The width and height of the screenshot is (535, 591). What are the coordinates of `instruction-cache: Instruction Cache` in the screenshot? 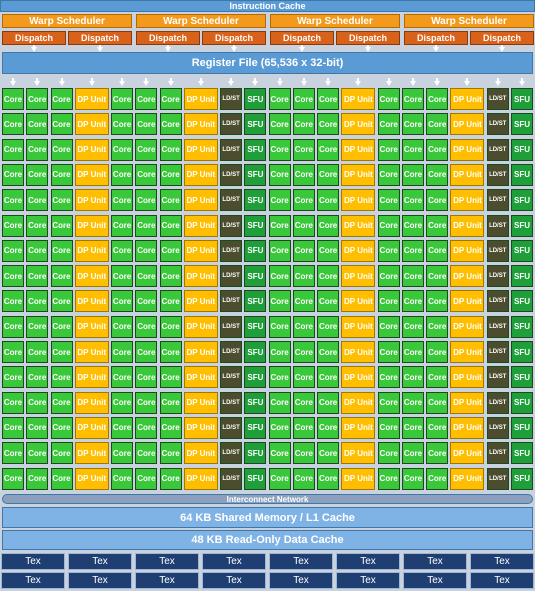 It's located at (267, 6).